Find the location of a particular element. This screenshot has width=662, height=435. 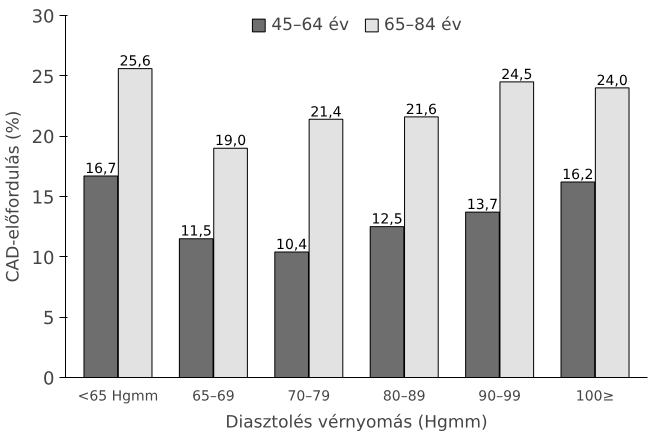

data-label: 11,5 is located at coordinates (196, 232).